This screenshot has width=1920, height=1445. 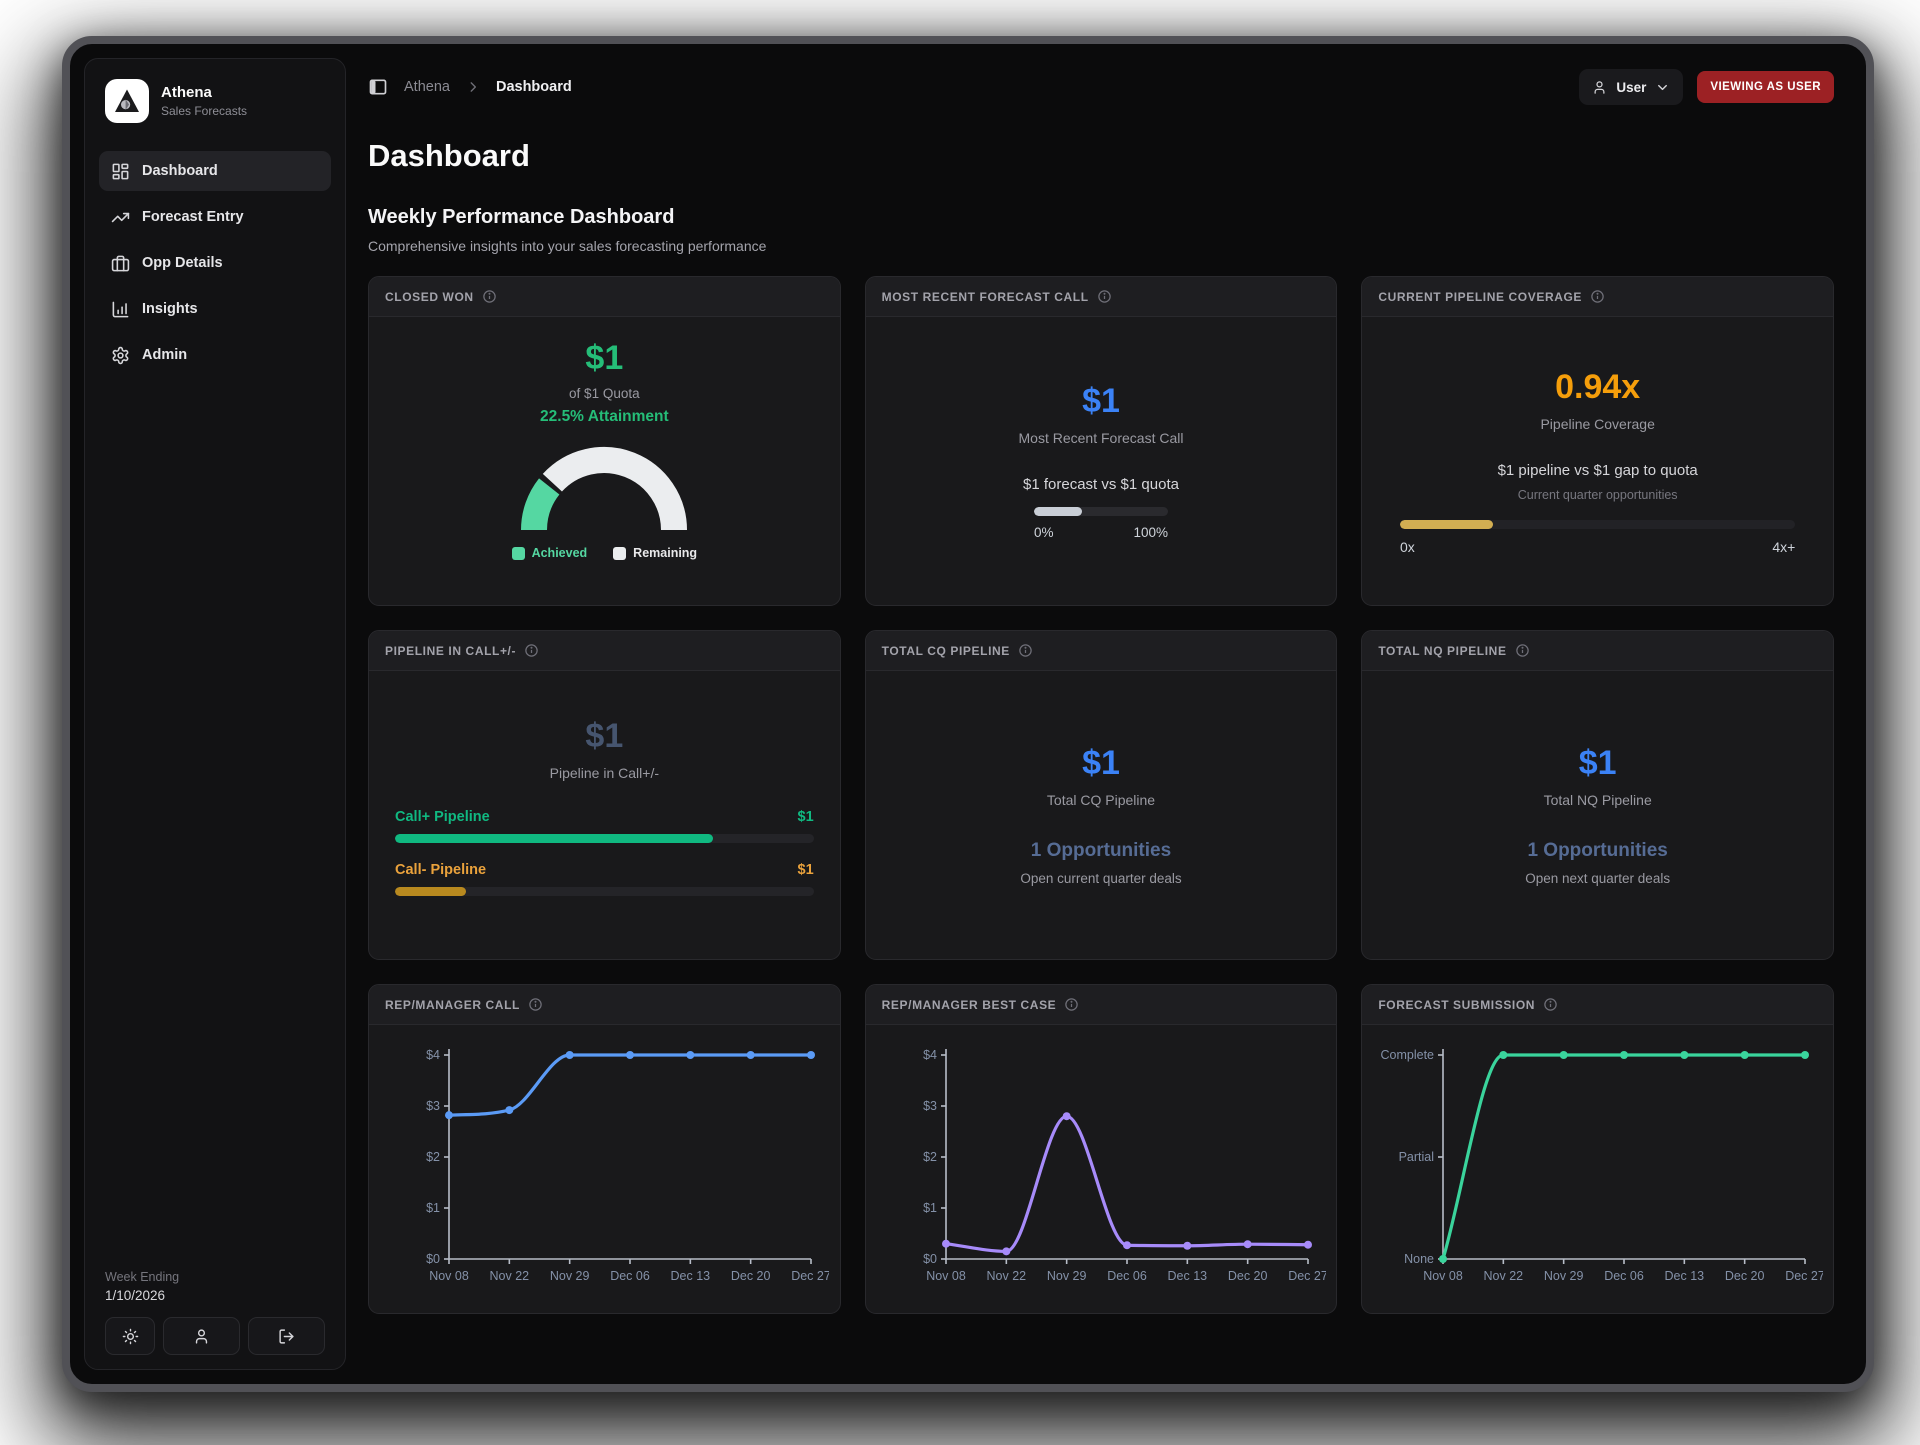 I want to click on section-title: Weekly Performance Dashboard, so click(x=521, y=217).